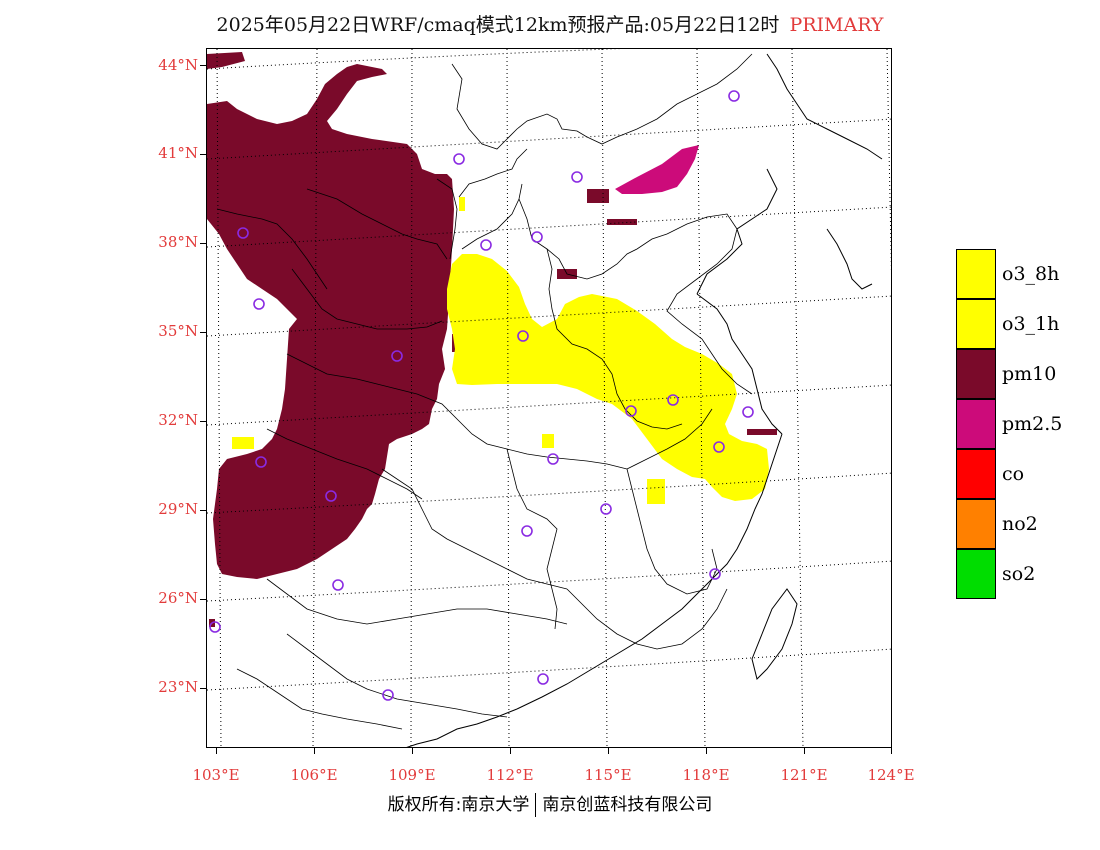 Image resolution: width=1100 pixels, height=850 pixels. I want to click on lat-label-26: 26°N, so click(178, 598).